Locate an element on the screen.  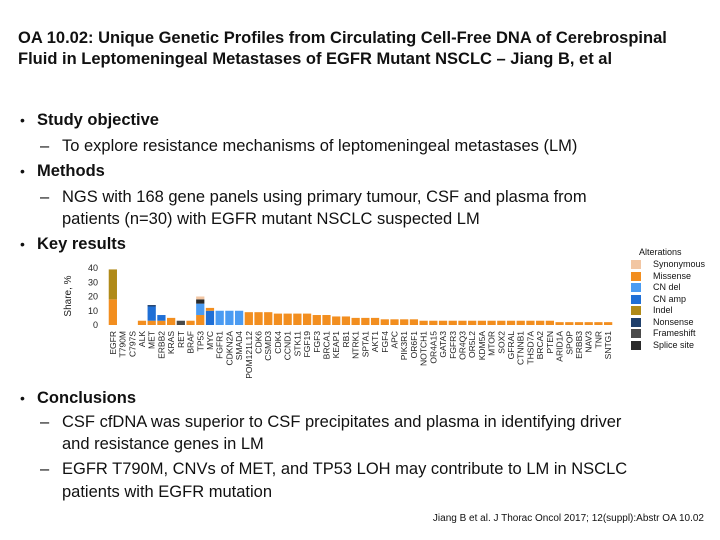
x-tick-label: BRCA2 is located at coordinates (540, 345).